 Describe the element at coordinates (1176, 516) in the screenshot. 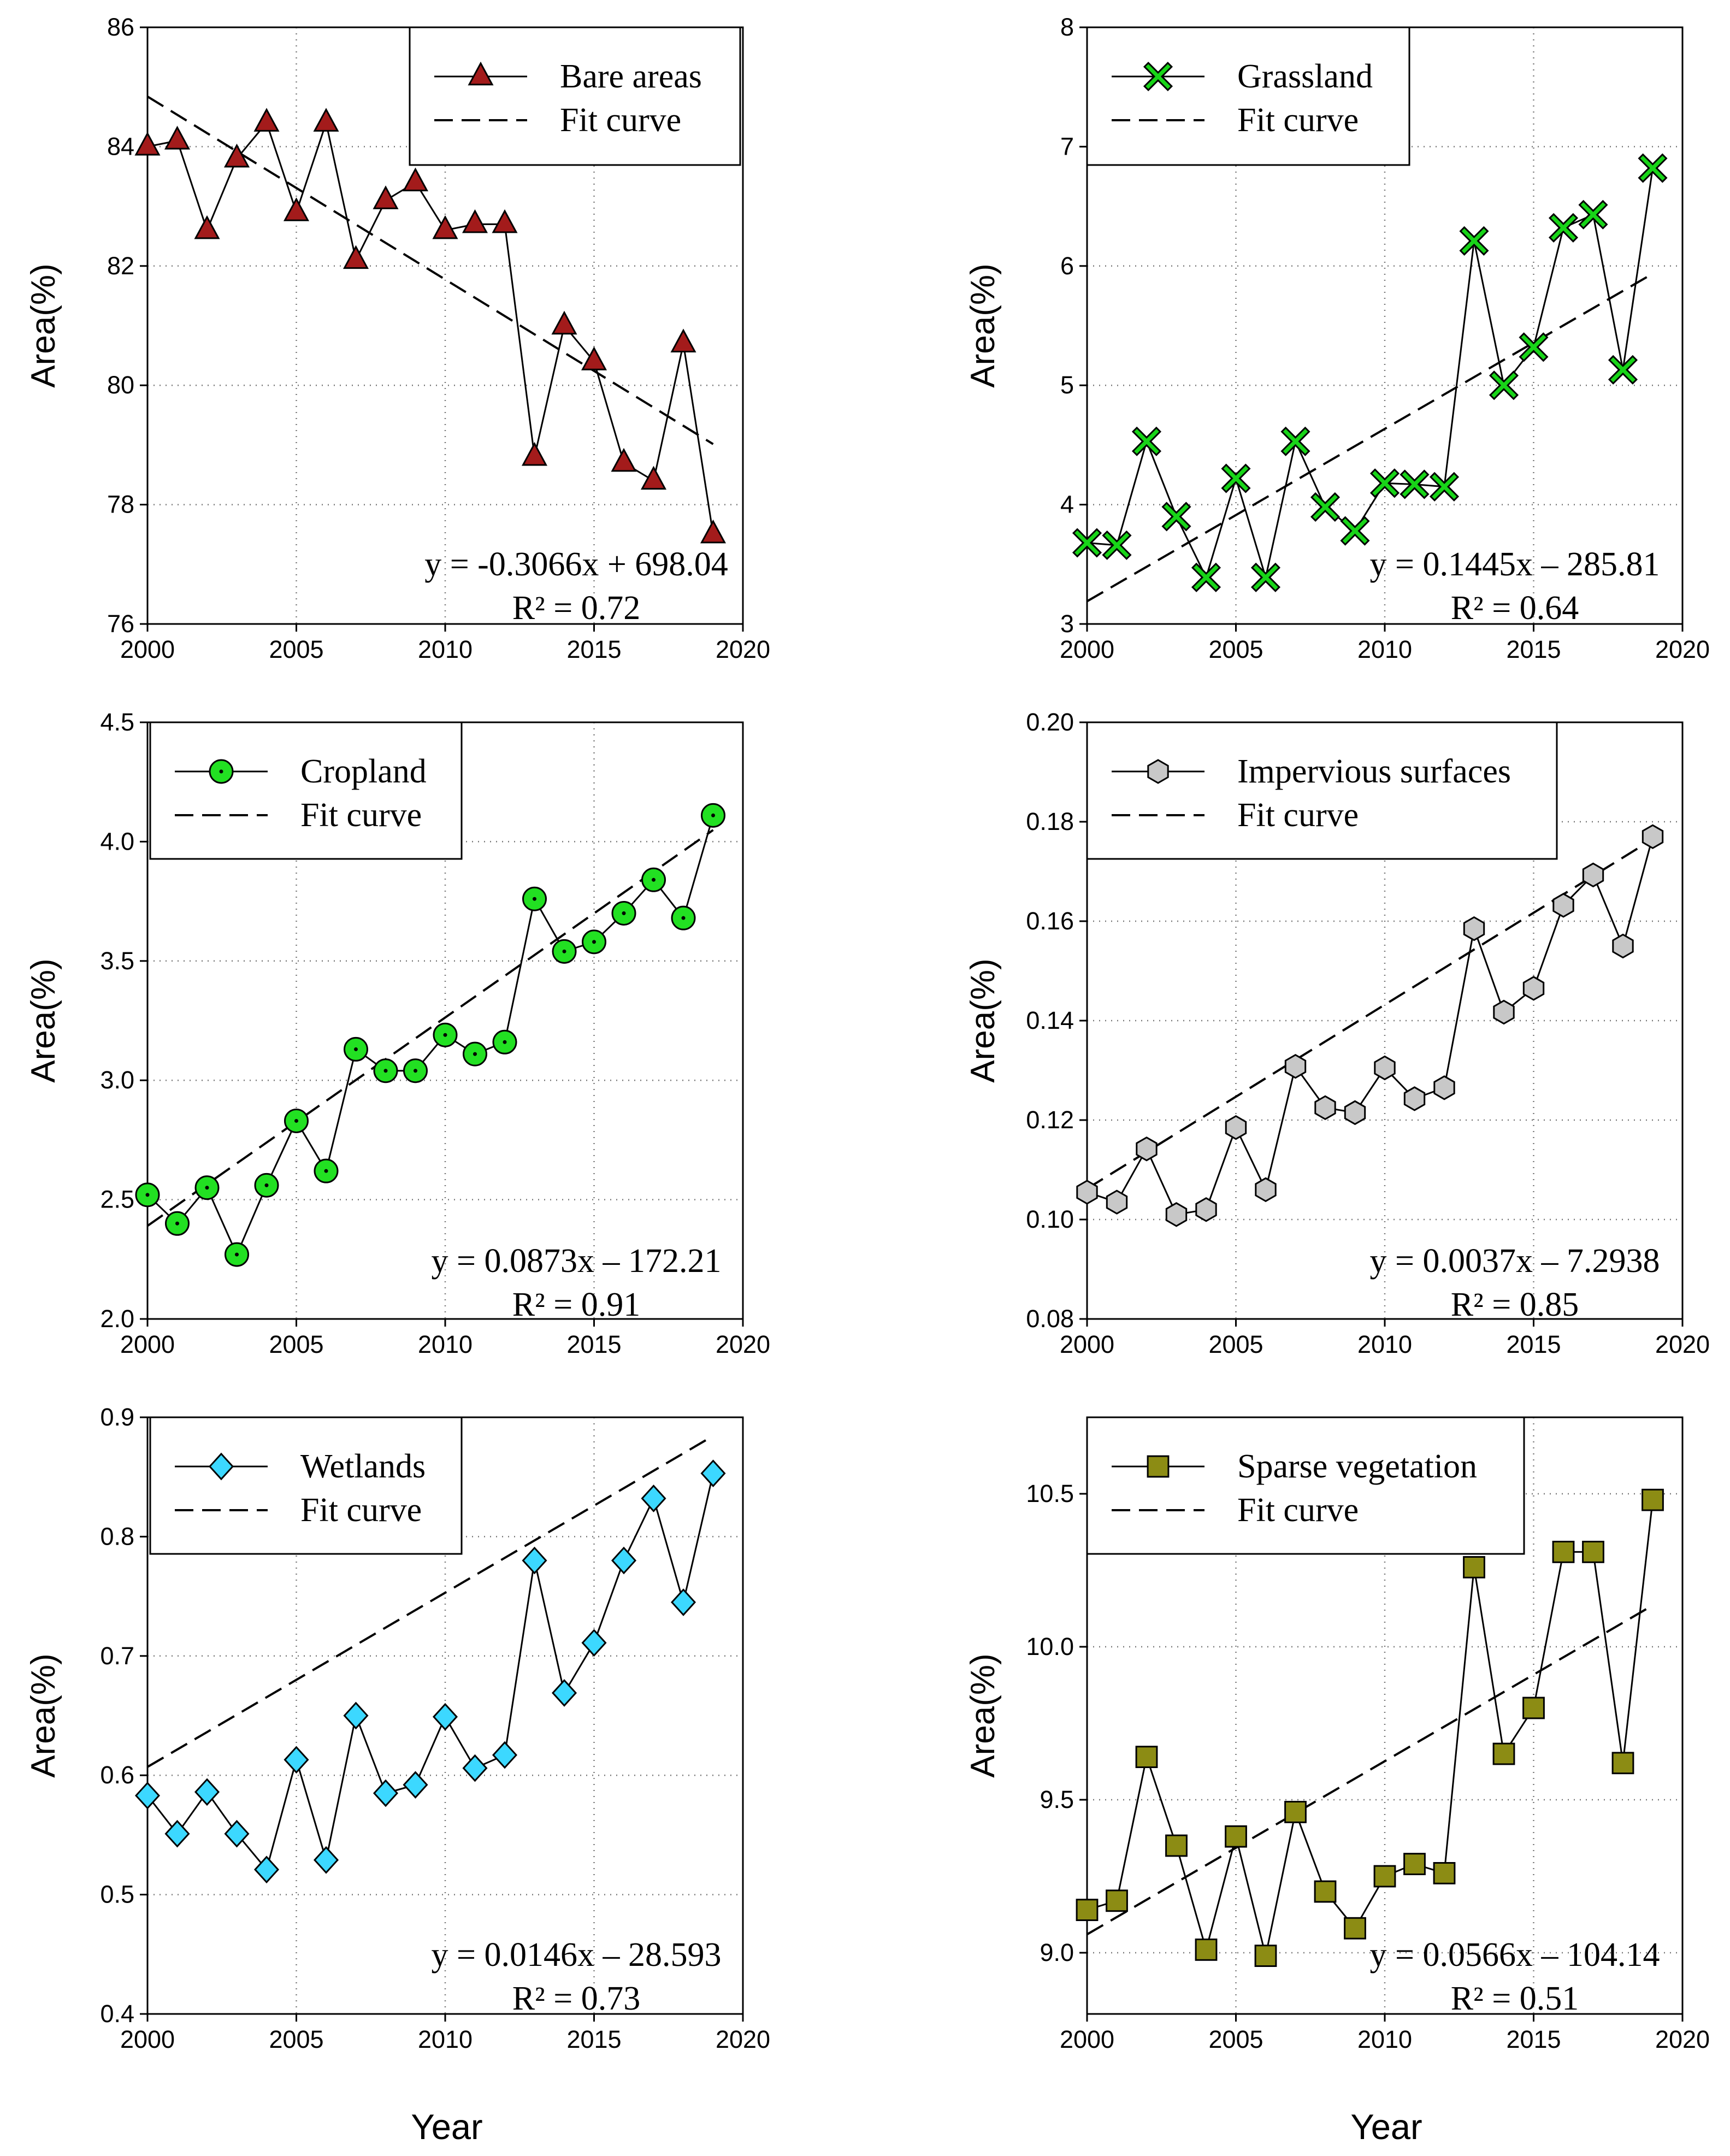

I see `grassland-point-3-stroke-b` at that location.